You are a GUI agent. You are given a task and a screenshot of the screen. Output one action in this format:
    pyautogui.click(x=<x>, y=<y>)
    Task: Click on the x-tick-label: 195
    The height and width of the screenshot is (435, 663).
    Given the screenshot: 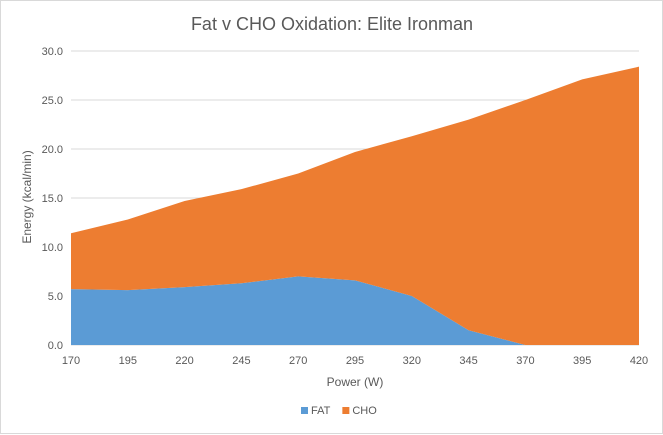 What is the action you would take?
    pyautogui.click(x=128, y=361)
    